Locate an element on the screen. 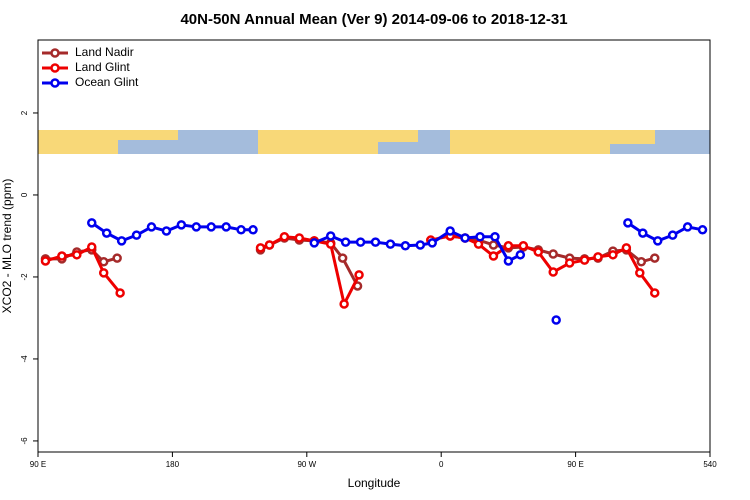  legend-label: Land Glint is located at coordinates (102, 67).